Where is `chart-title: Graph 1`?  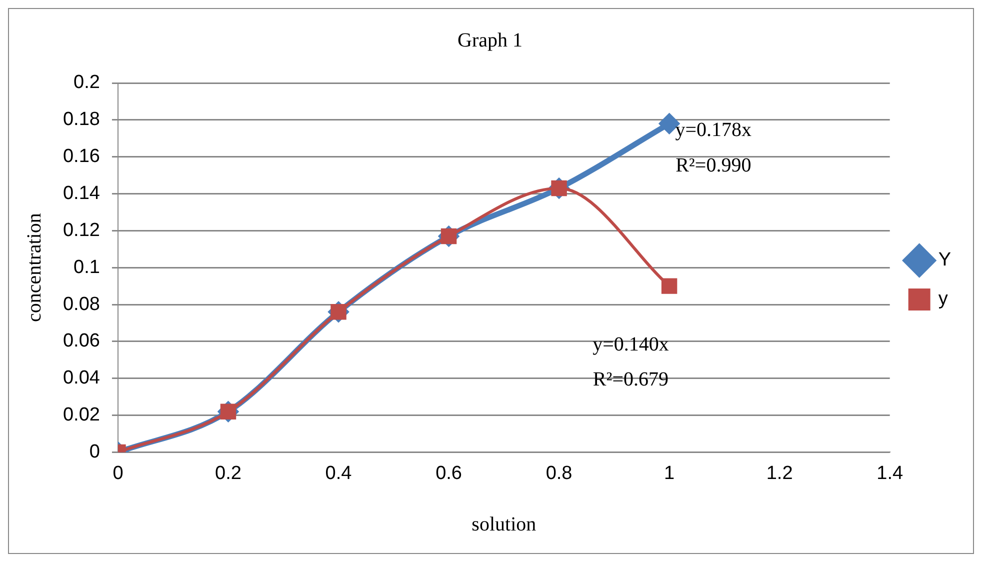 chart-title: Graph 1 is located at coordinates (490, 40).